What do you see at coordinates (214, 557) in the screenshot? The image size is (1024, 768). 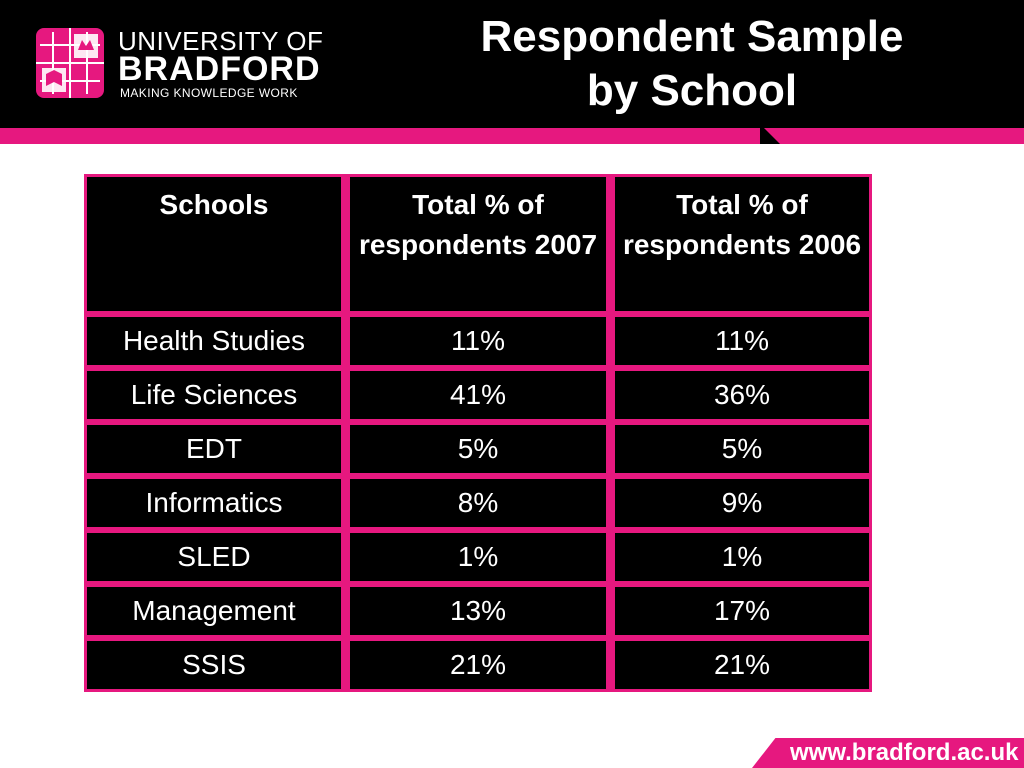 I see `school-name-cell: SLED` at bounding box center [214, 557].